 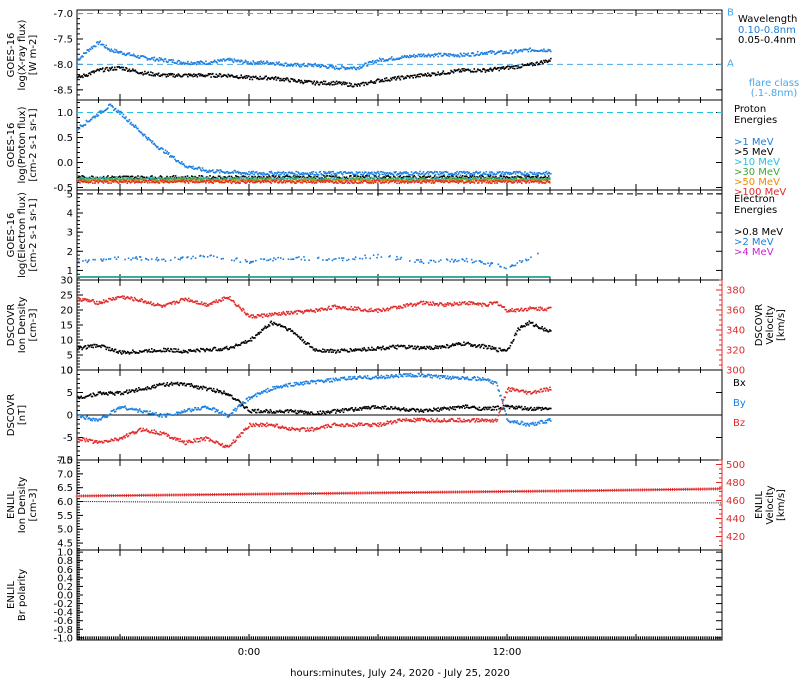 I want to click on panel-frame, so click(x=399, y=55).